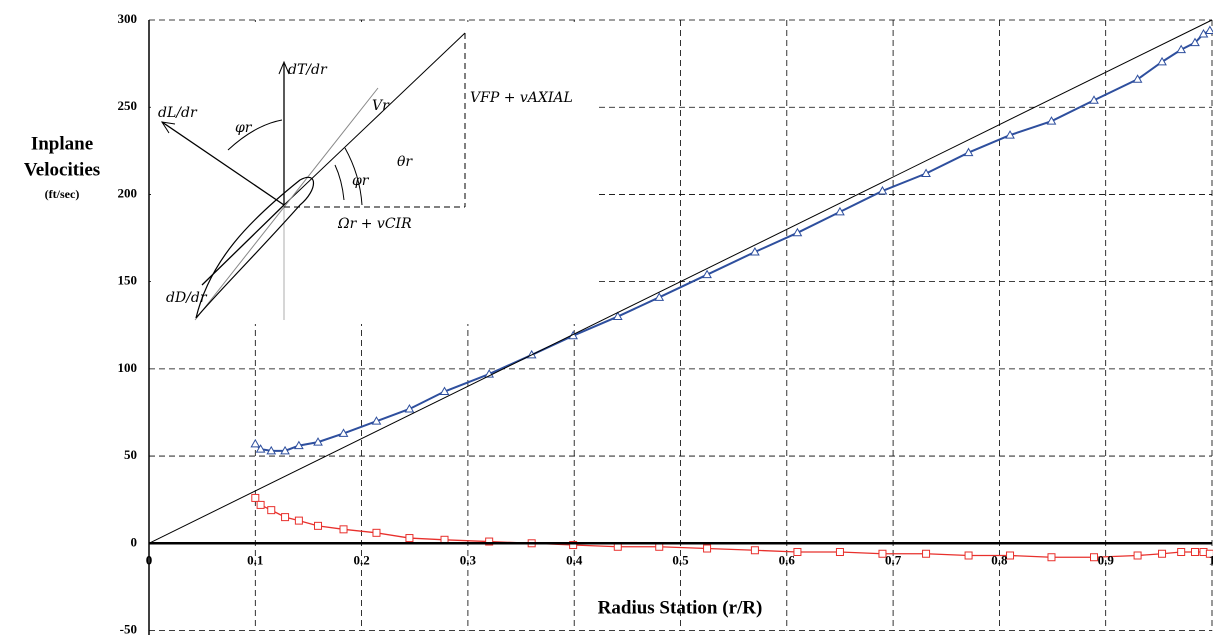  What do you see at coordinates (521, 98) in the screenshot?
I see `inset-label: VFP + vAXIAL` at bounding box center [521, 98].